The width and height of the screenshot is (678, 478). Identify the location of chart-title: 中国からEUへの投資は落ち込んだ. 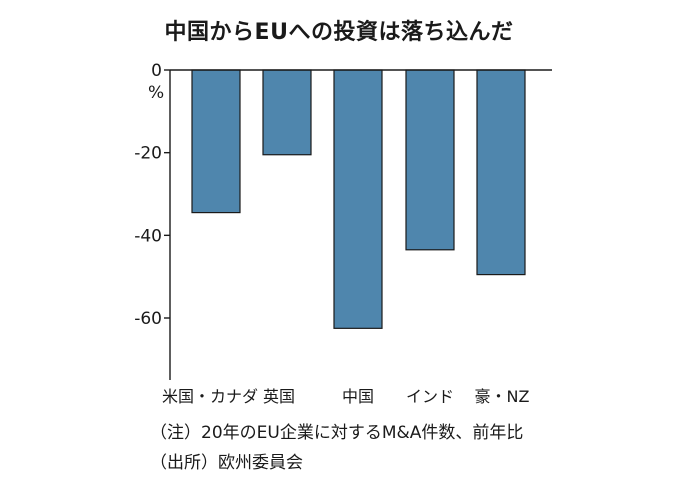
(339, 32).